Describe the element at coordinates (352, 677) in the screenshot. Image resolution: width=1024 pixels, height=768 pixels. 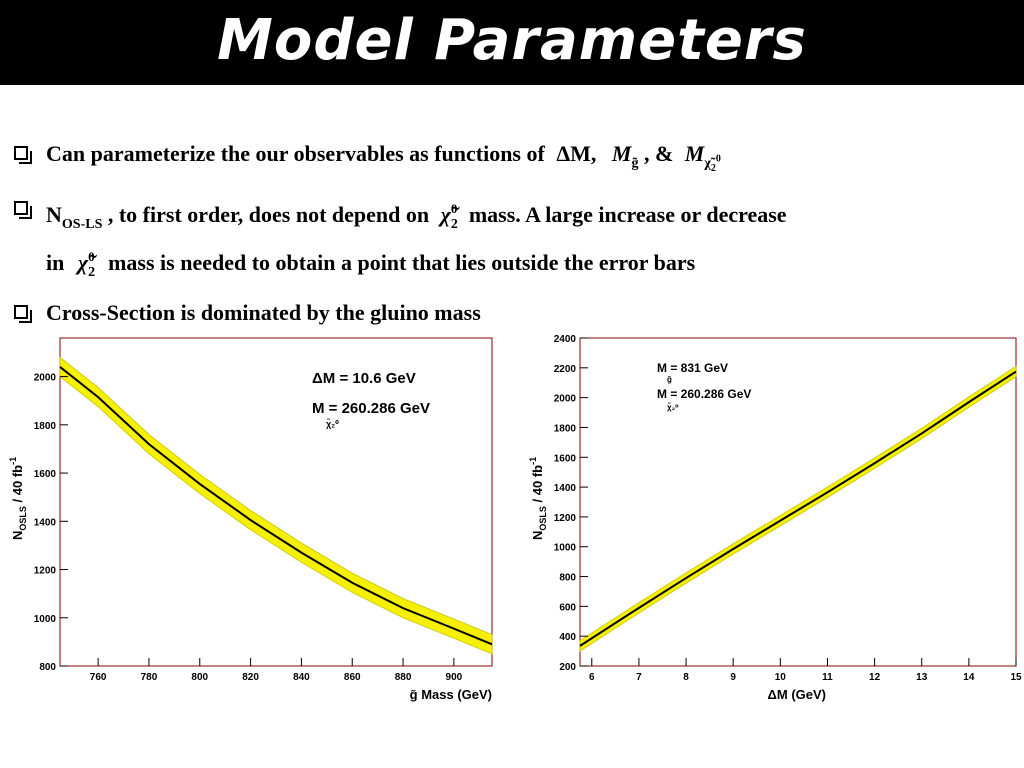
I see `x-tick-label: 860` at that location.